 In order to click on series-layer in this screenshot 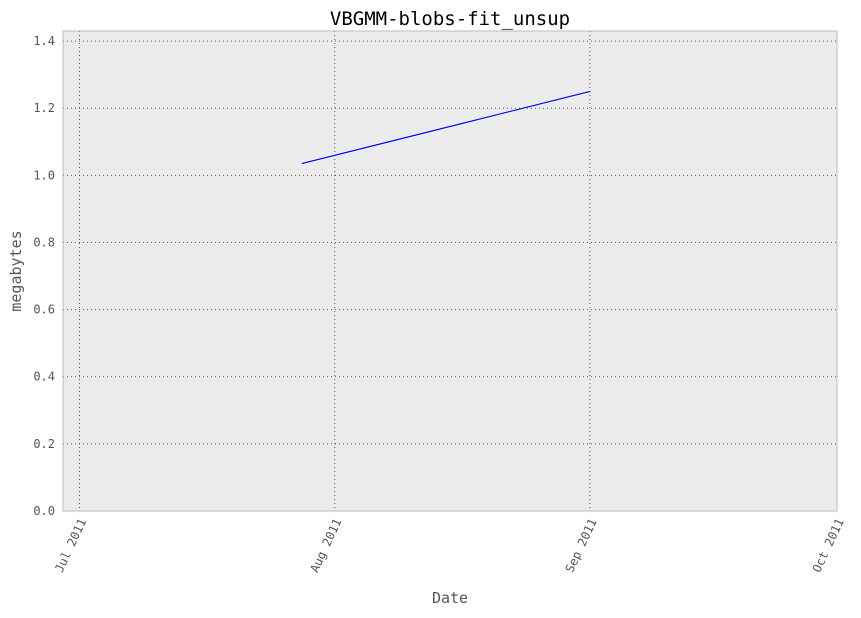, I will do `click(446, 127)`.